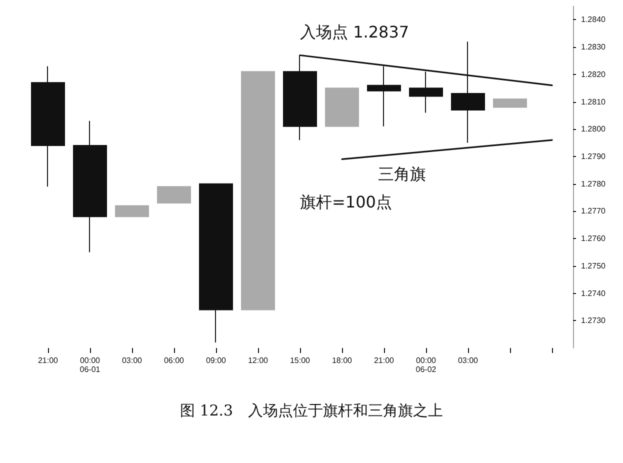  Describe the element at coordinates (174, 360) in the screenshot. I see `x-tick-label: 06:00` at that location.